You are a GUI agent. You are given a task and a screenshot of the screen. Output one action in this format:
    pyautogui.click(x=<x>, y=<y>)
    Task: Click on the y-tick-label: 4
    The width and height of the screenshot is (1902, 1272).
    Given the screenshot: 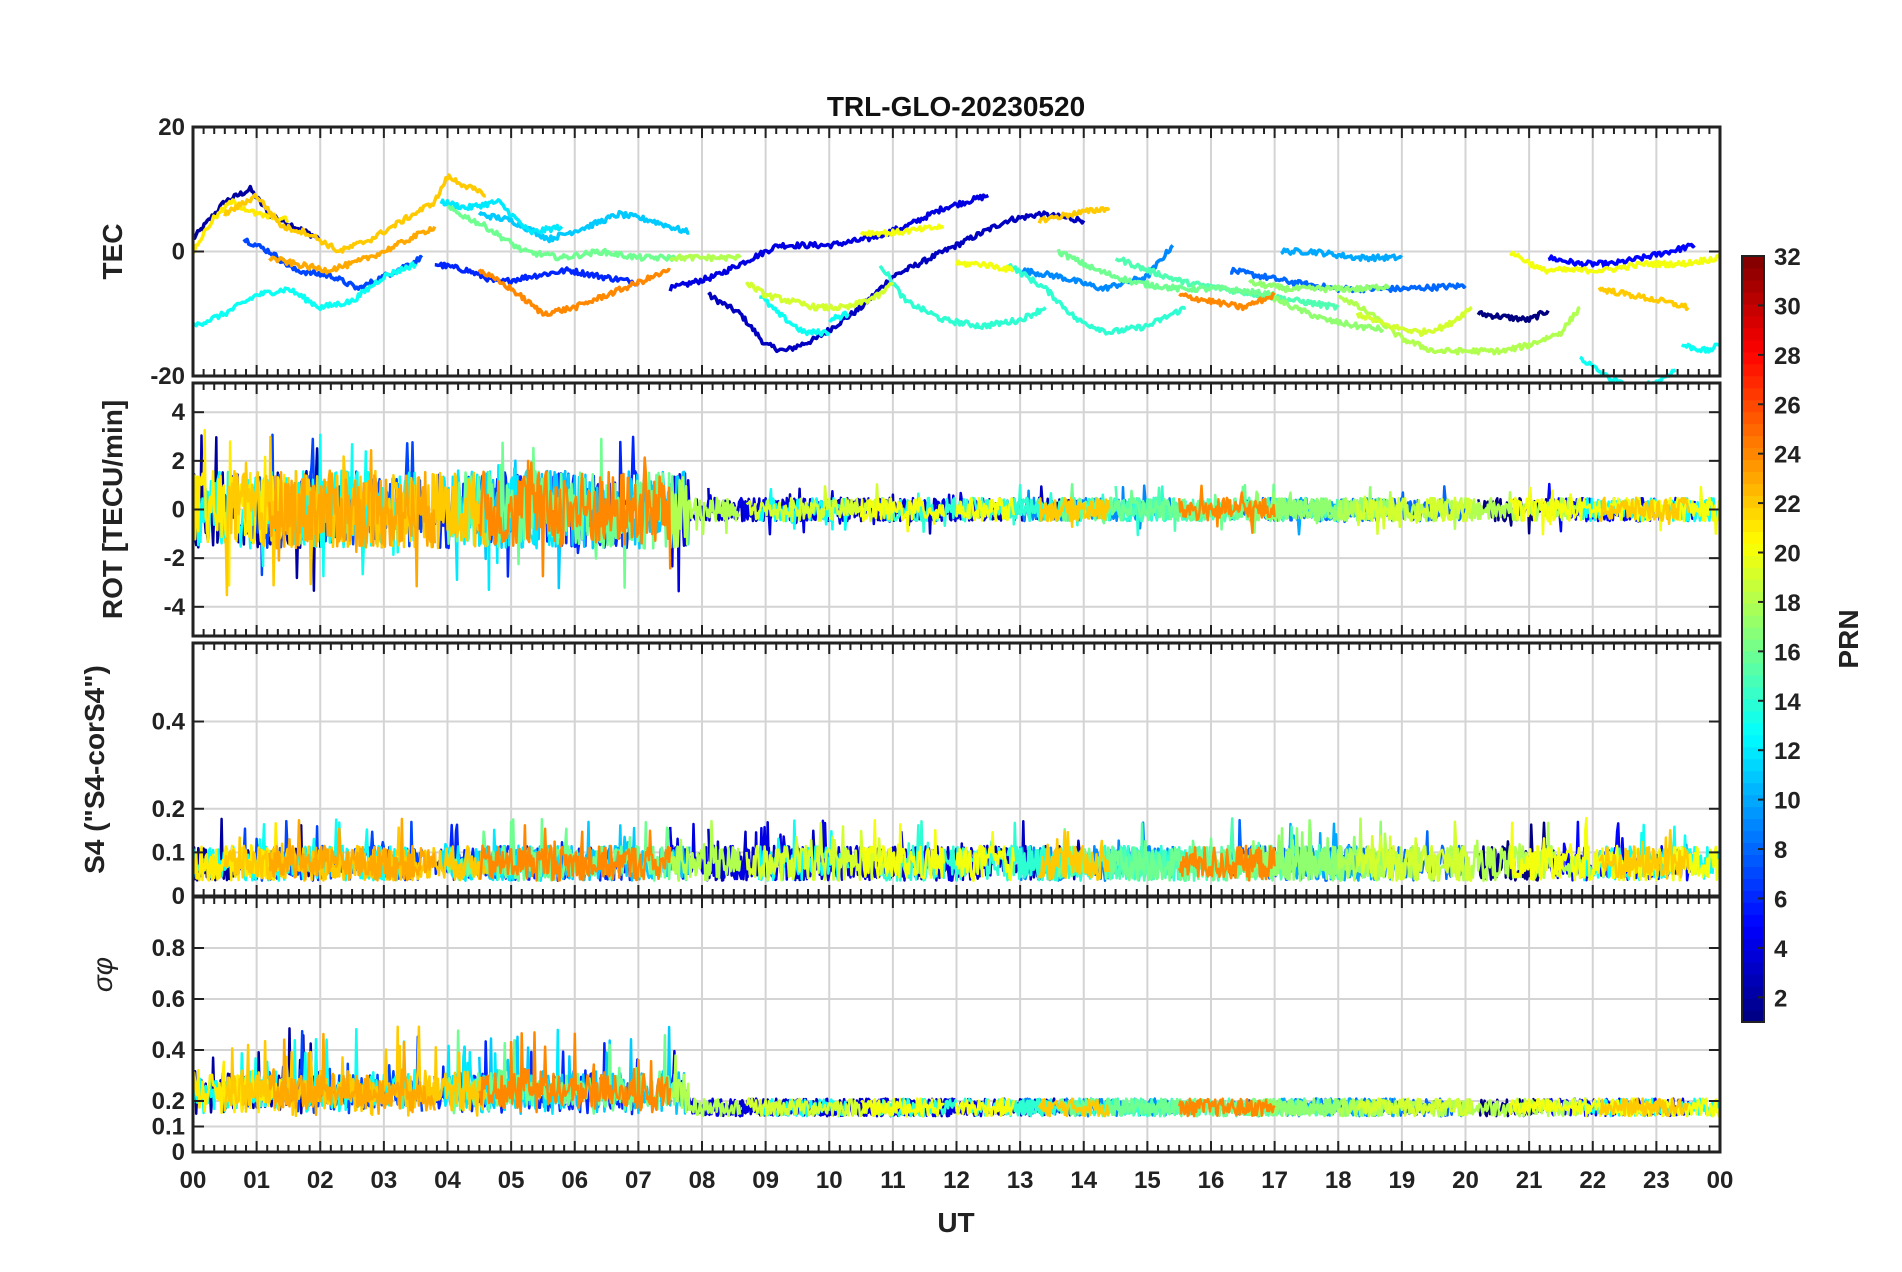 What is the action you would take?
    pyautogui.click(x=179, y=412)
    